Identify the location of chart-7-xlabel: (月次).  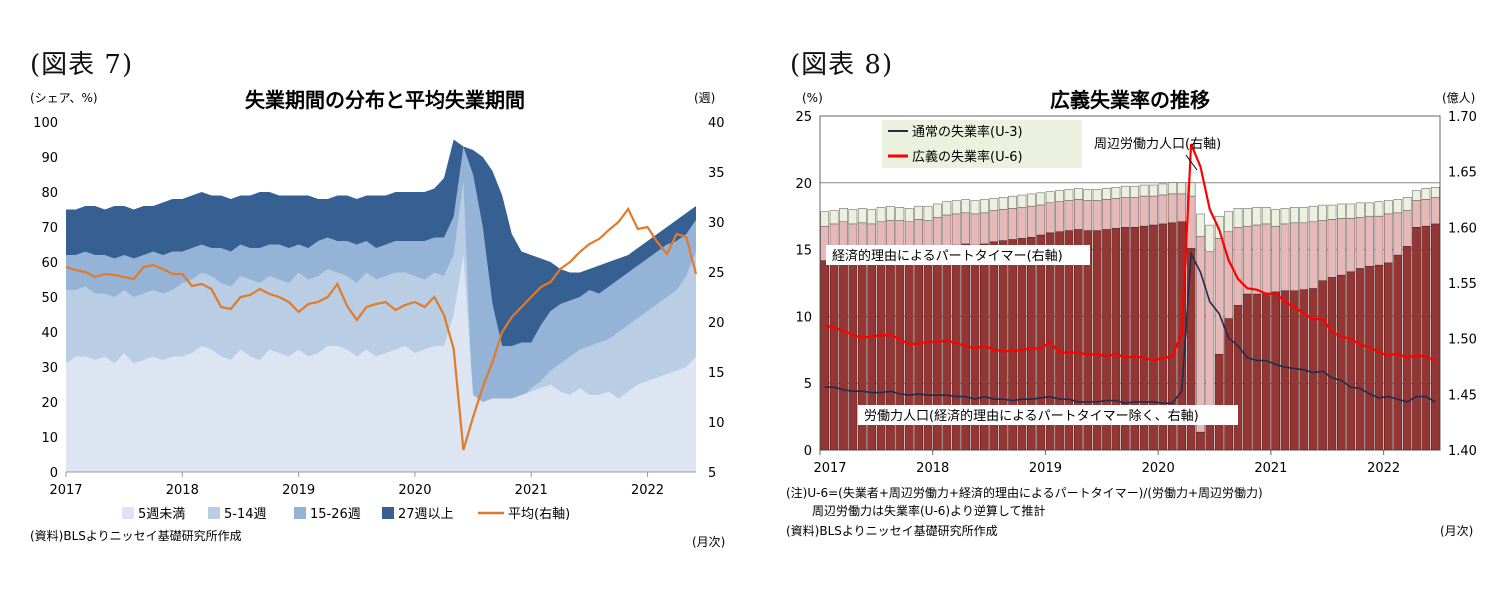
(708, 542).